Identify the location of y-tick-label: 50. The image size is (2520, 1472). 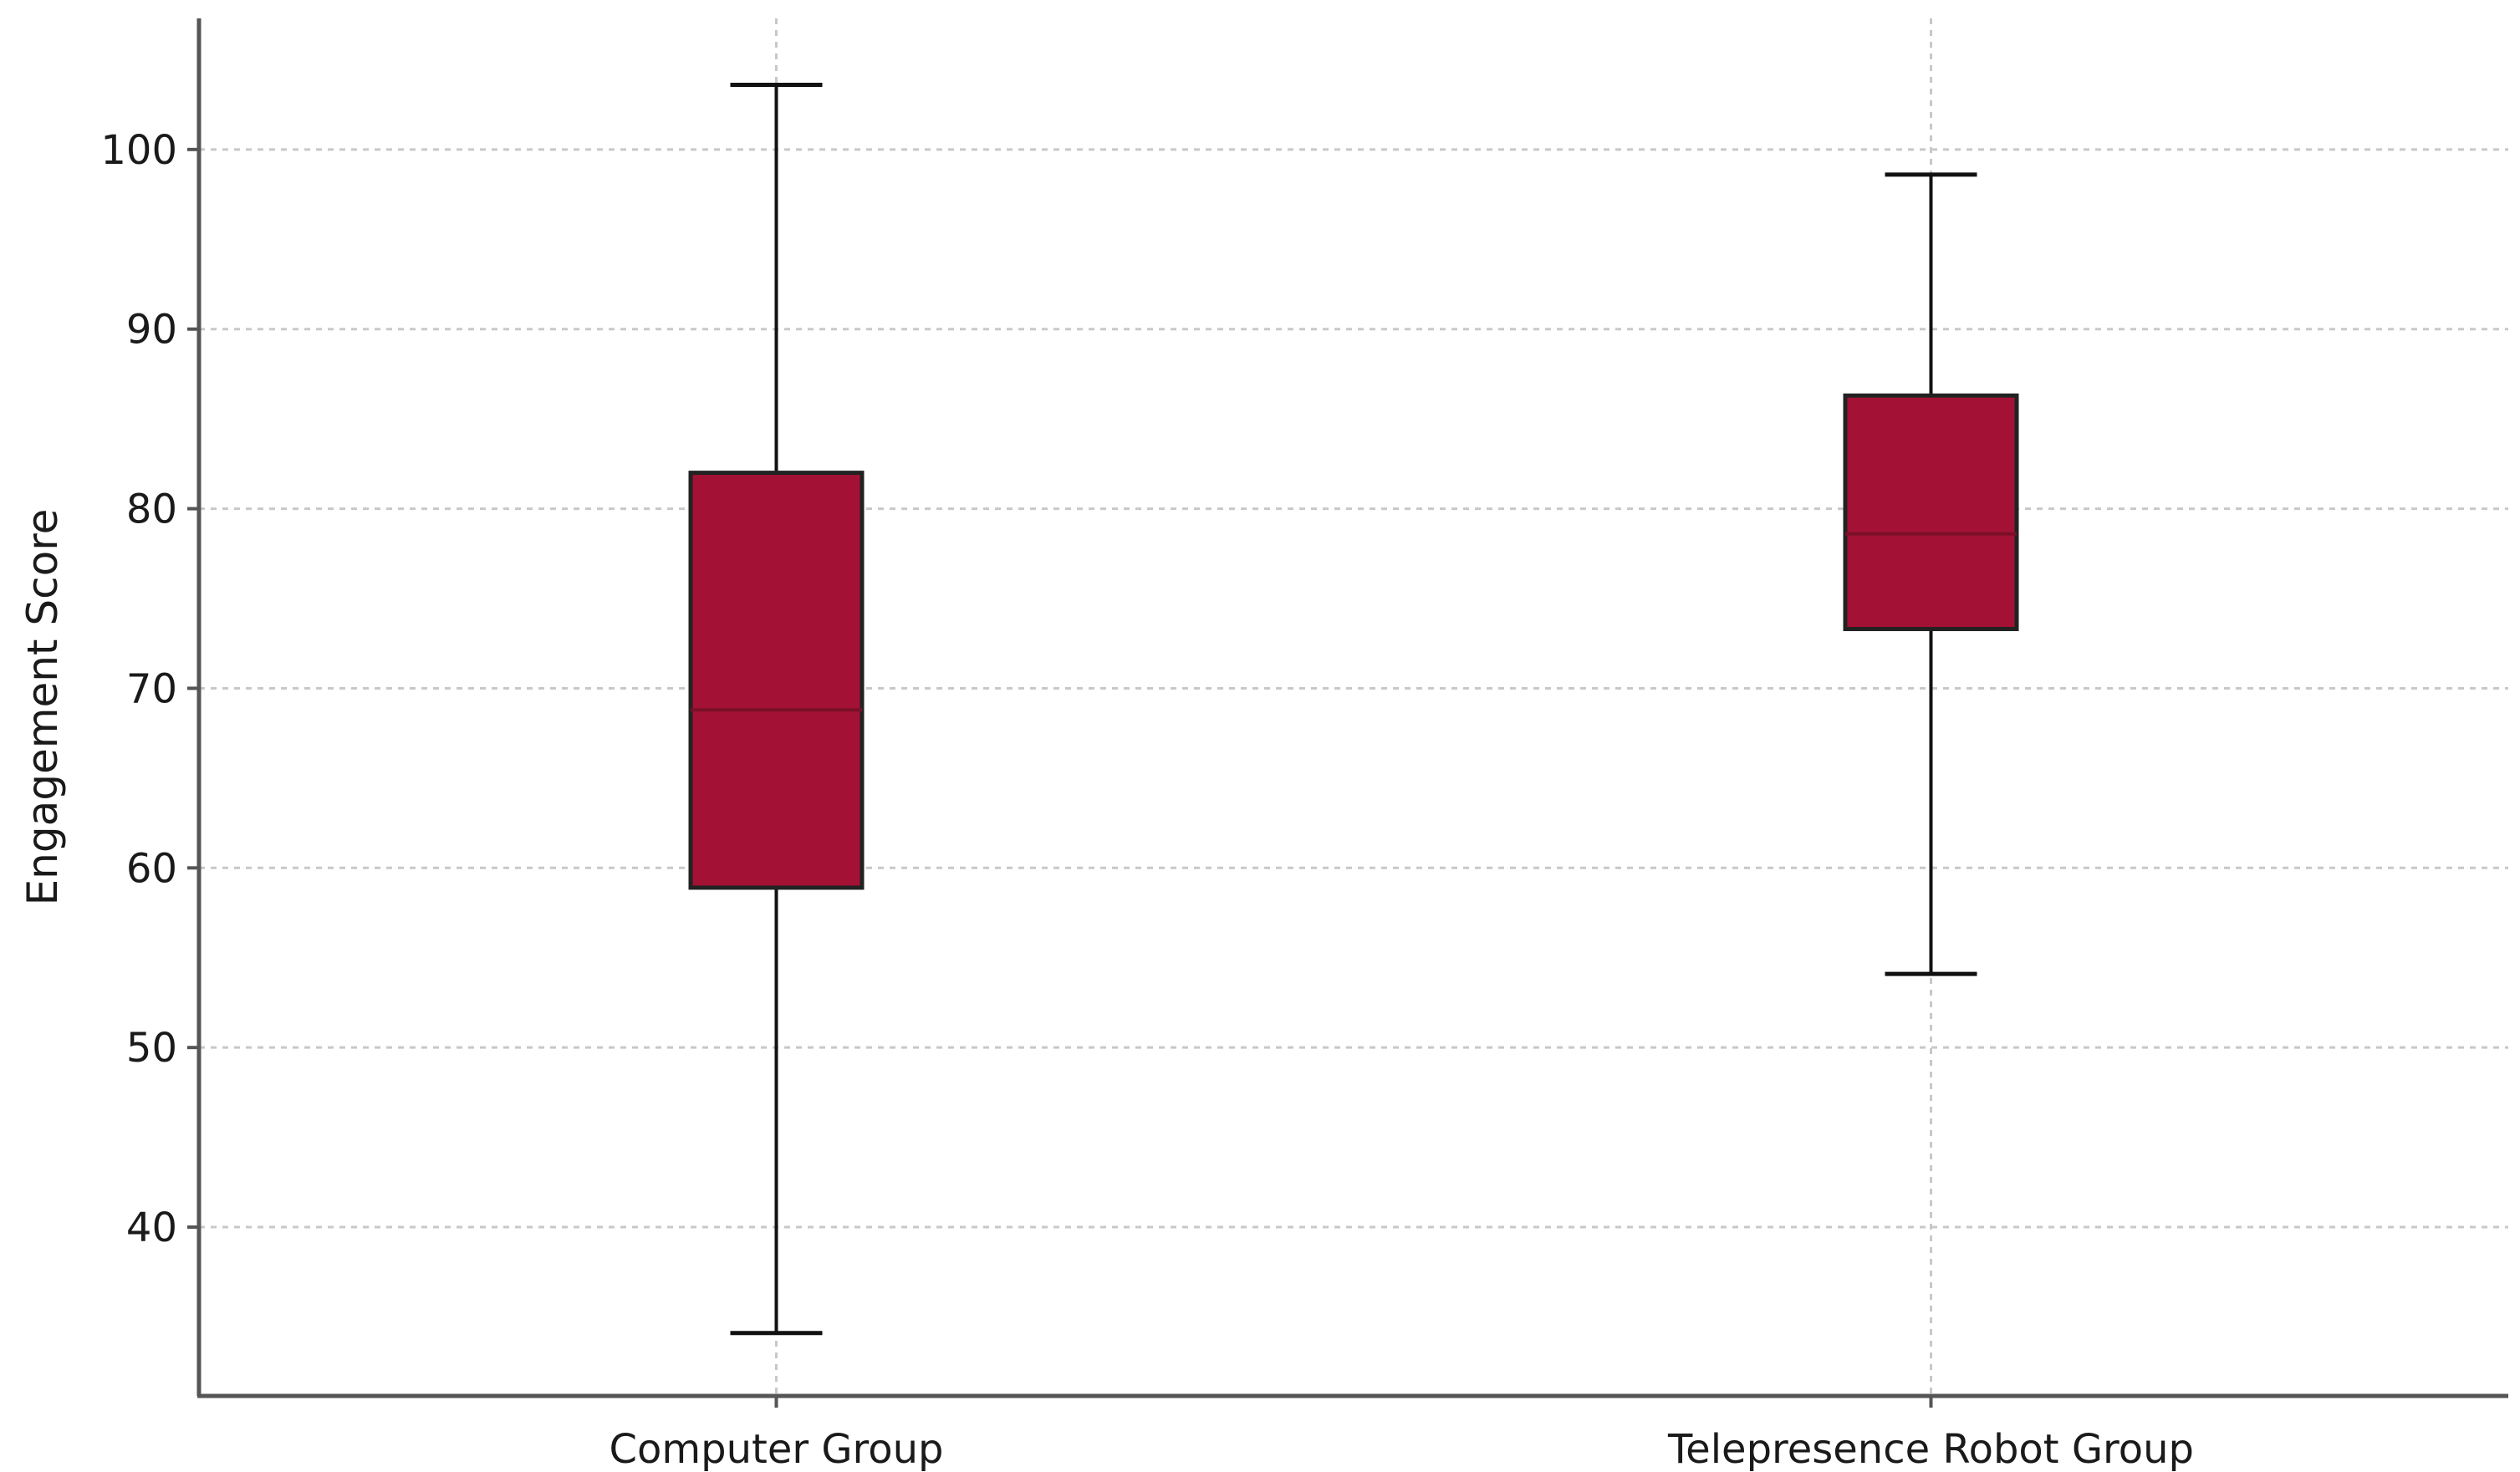
(151, 1048).